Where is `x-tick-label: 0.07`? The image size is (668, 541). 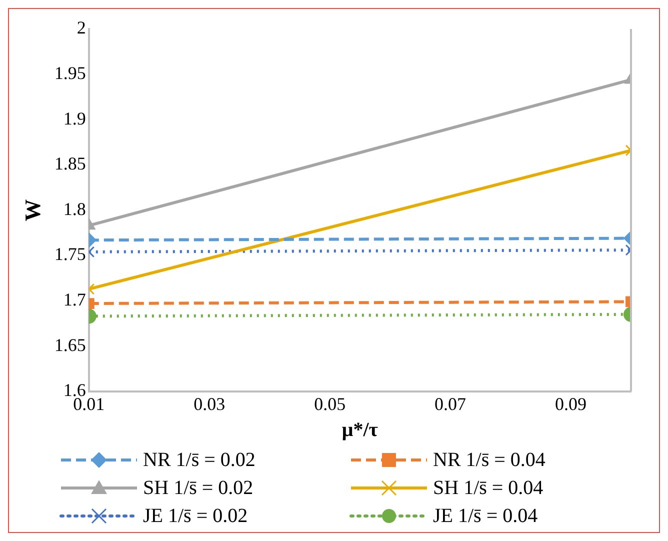
x-tick-label: 0.07 is located at coordinates (450, 404).